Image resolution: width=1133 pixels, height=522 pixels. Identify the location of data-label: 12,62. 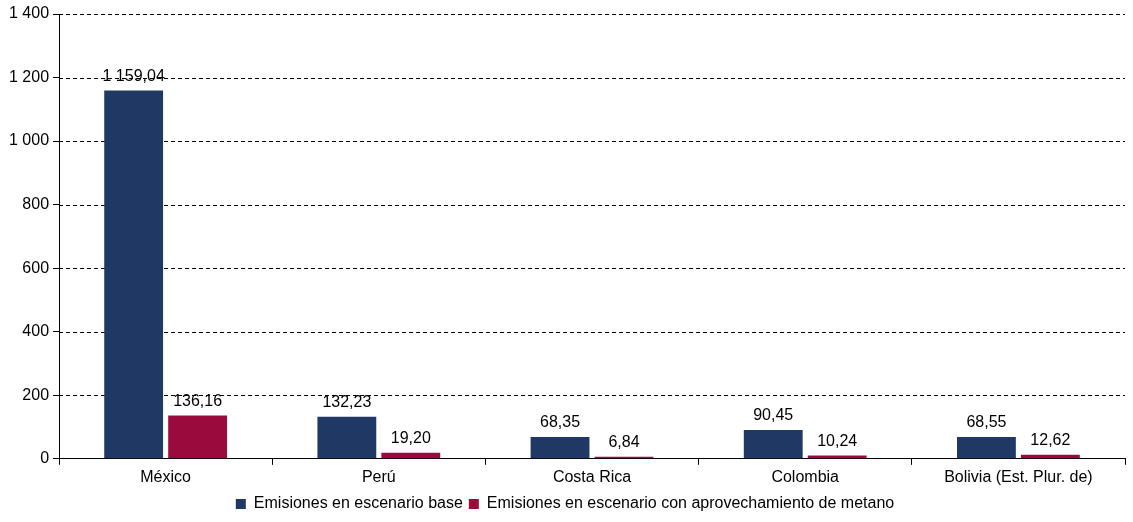
(1050, 440).